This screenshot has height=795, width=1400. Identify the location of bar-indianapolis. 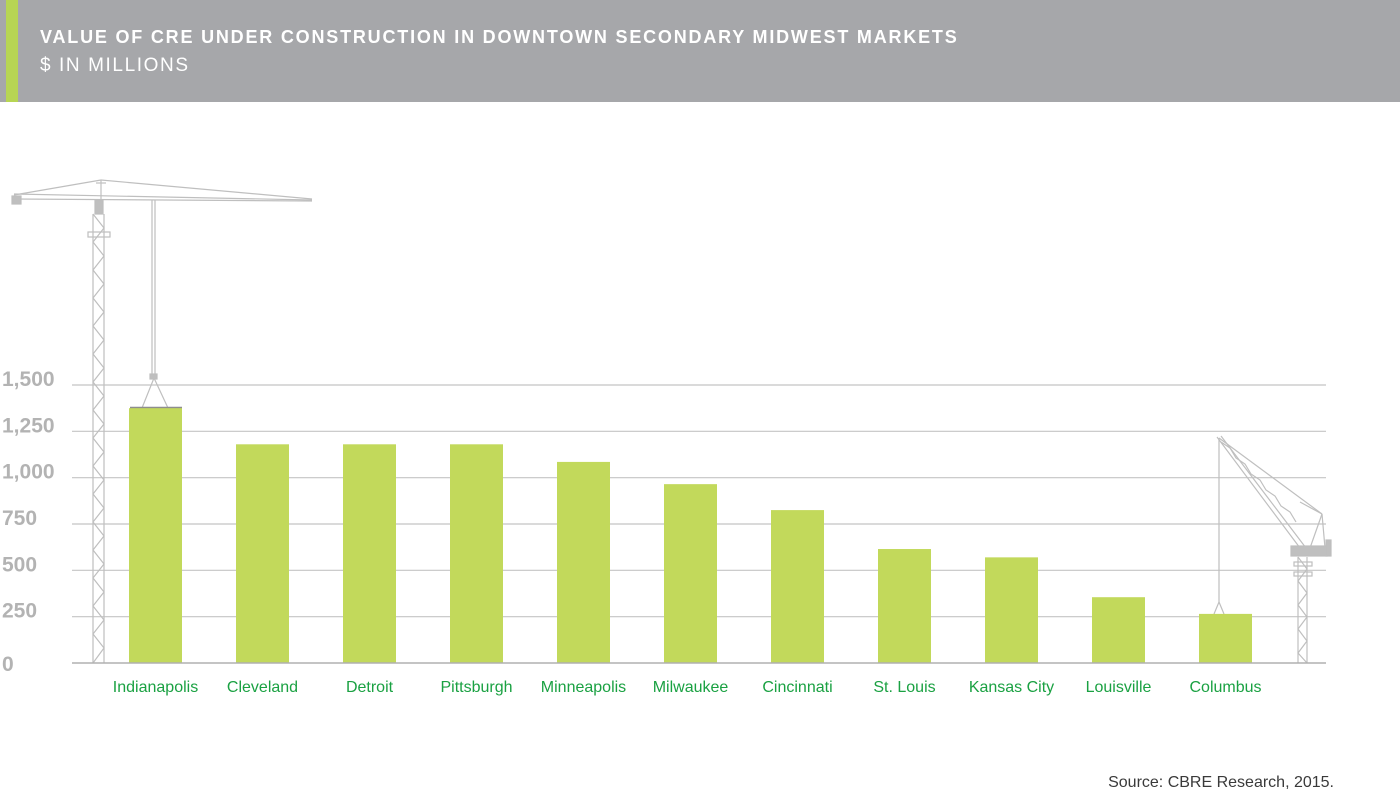
(155, 535).